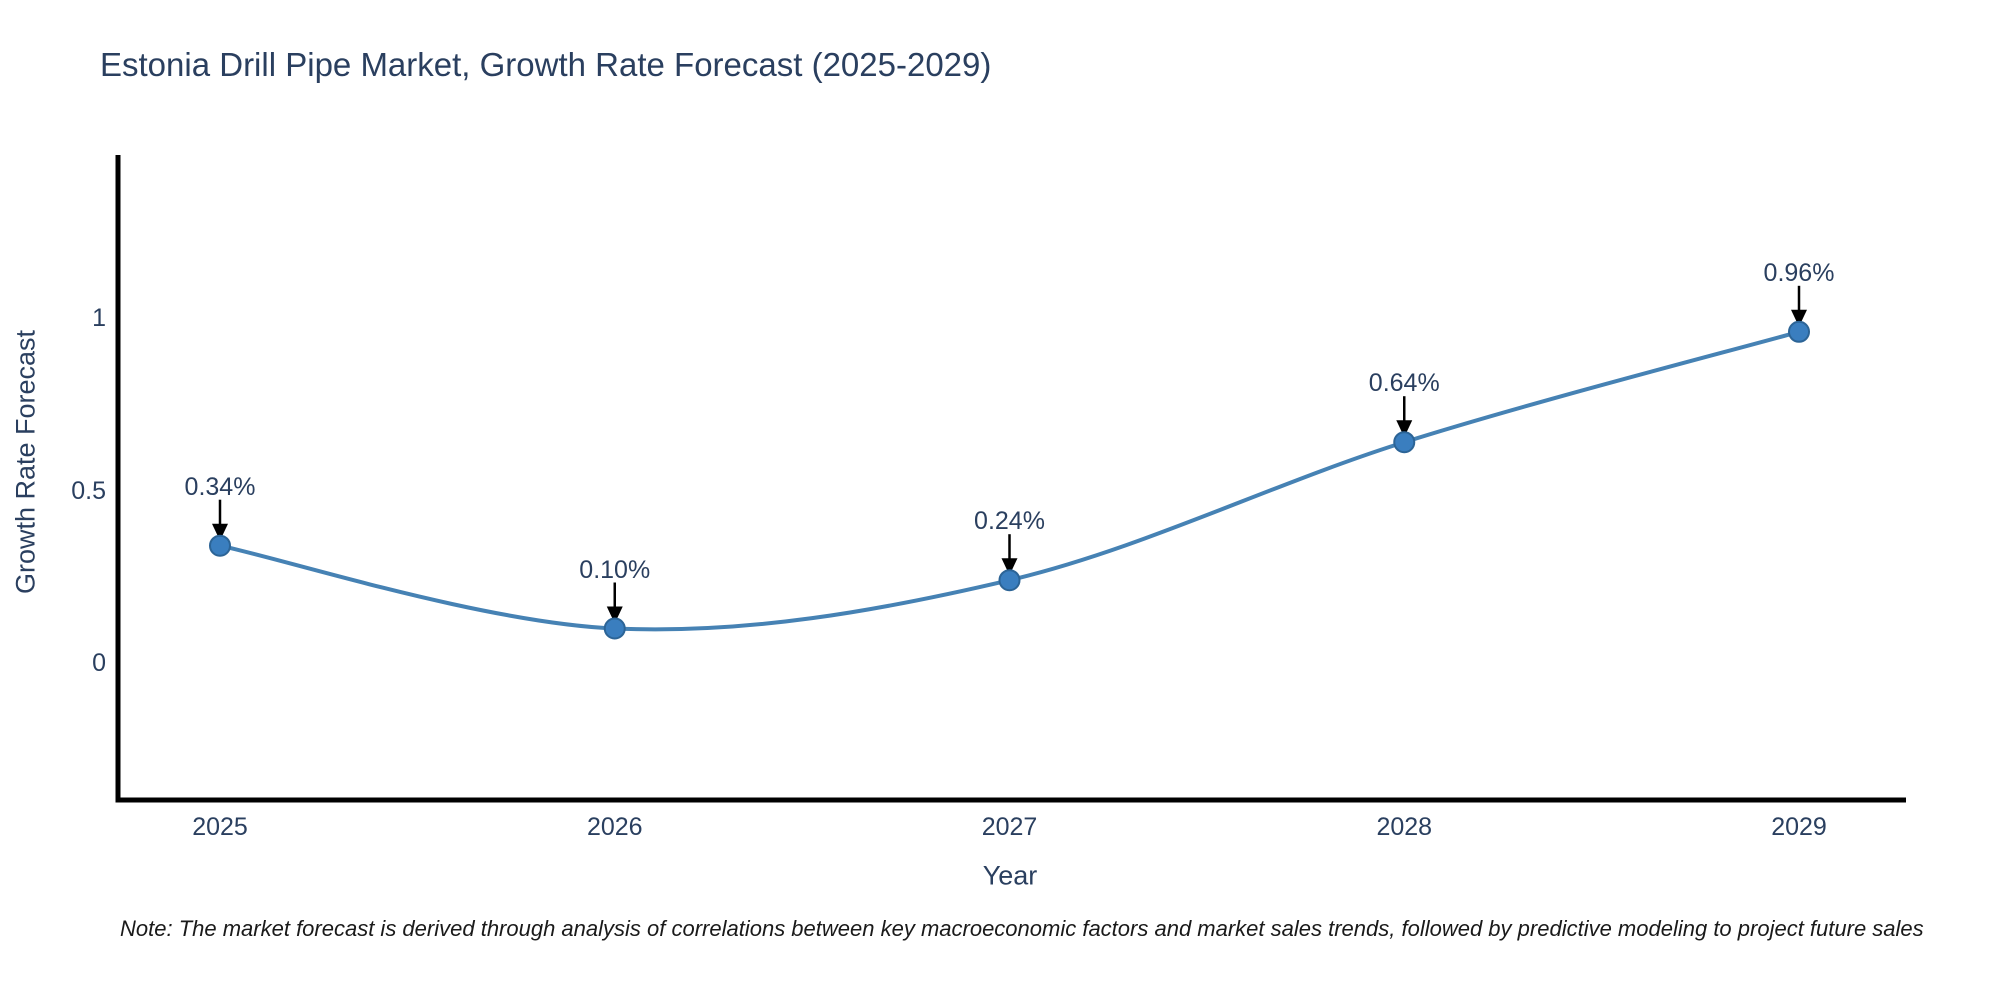 The height and width of the screenshot is (1000, 2000). Describe the element at coordinates (99, 318) in the screenshot. I see `y-tick-label: 1` at that location.